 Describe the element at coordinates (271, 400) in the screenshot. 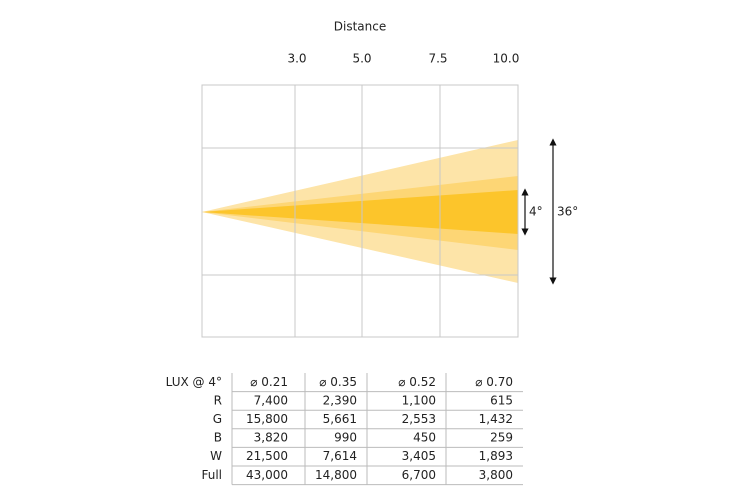

I see `cell: 7,400` at that location.